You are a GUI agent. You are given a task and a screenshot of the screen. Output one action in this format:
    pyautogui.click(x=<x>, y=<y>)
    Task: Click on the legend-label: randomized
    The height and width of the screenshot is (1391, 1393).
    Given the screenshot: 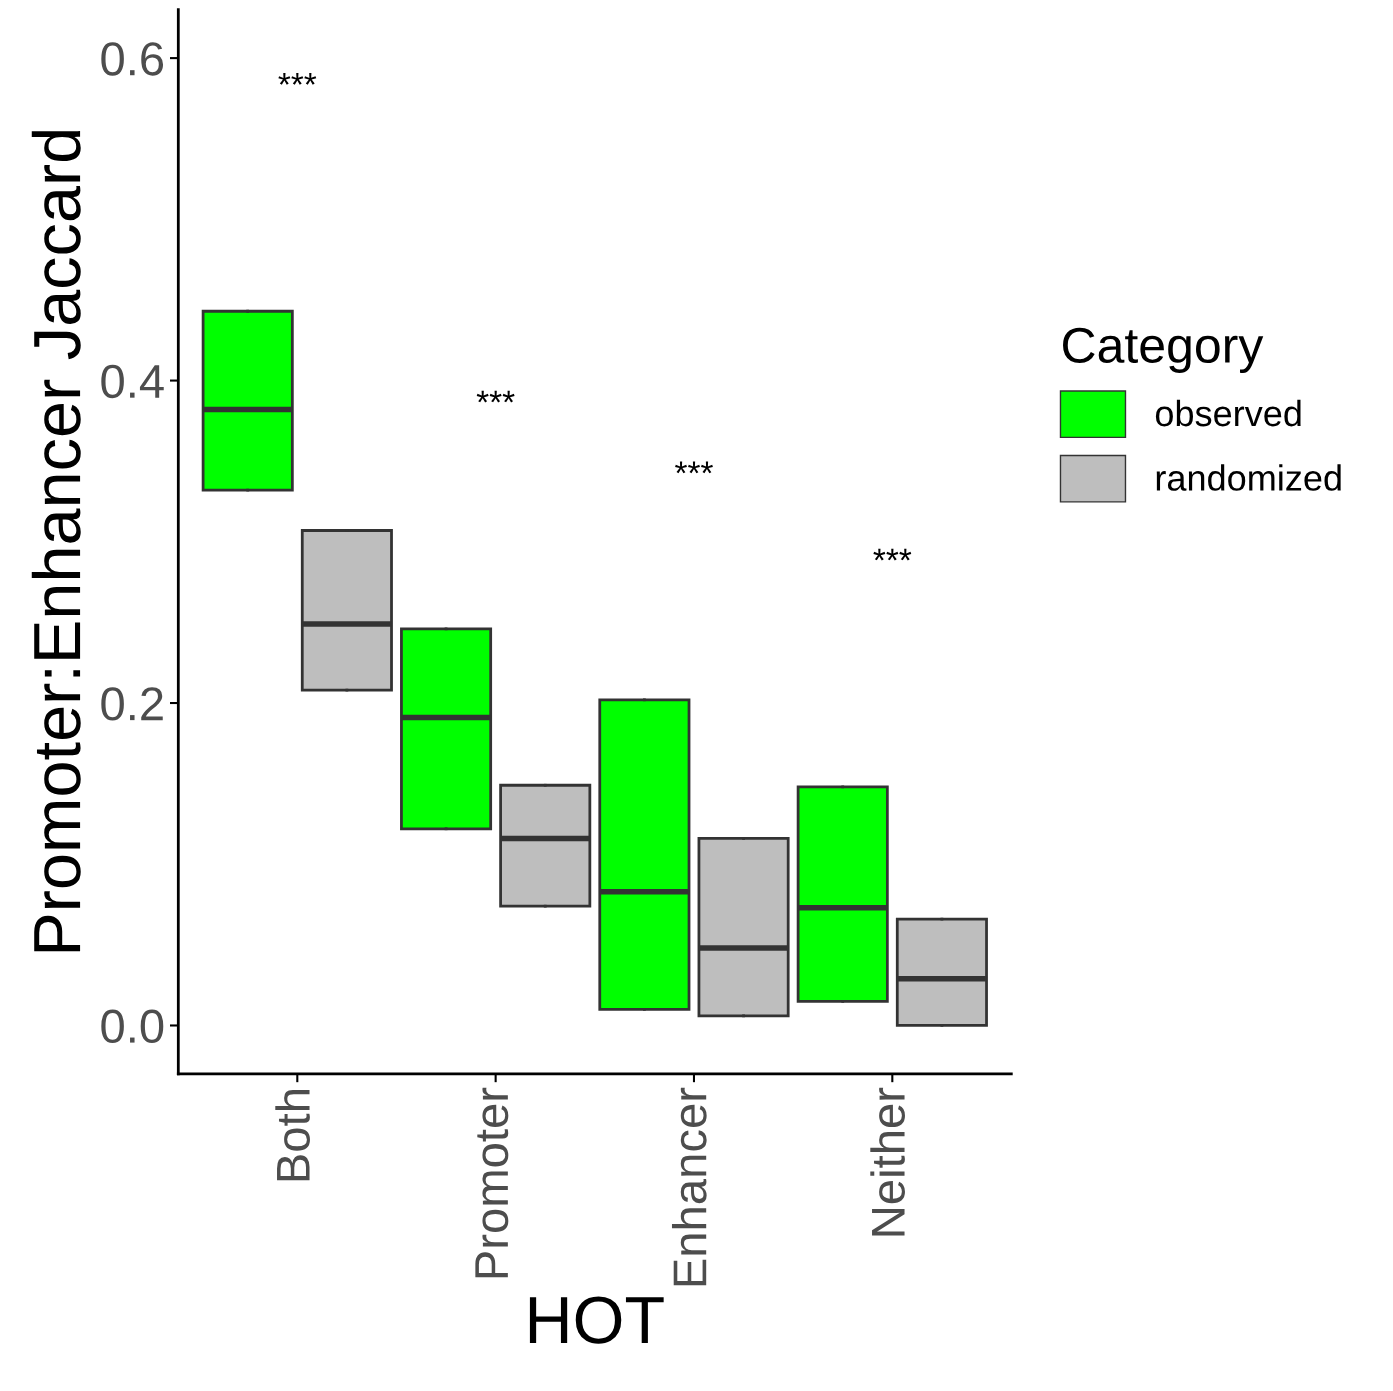 What is the action you would take?
    pyautogui.click(x=1248, y=477)
    